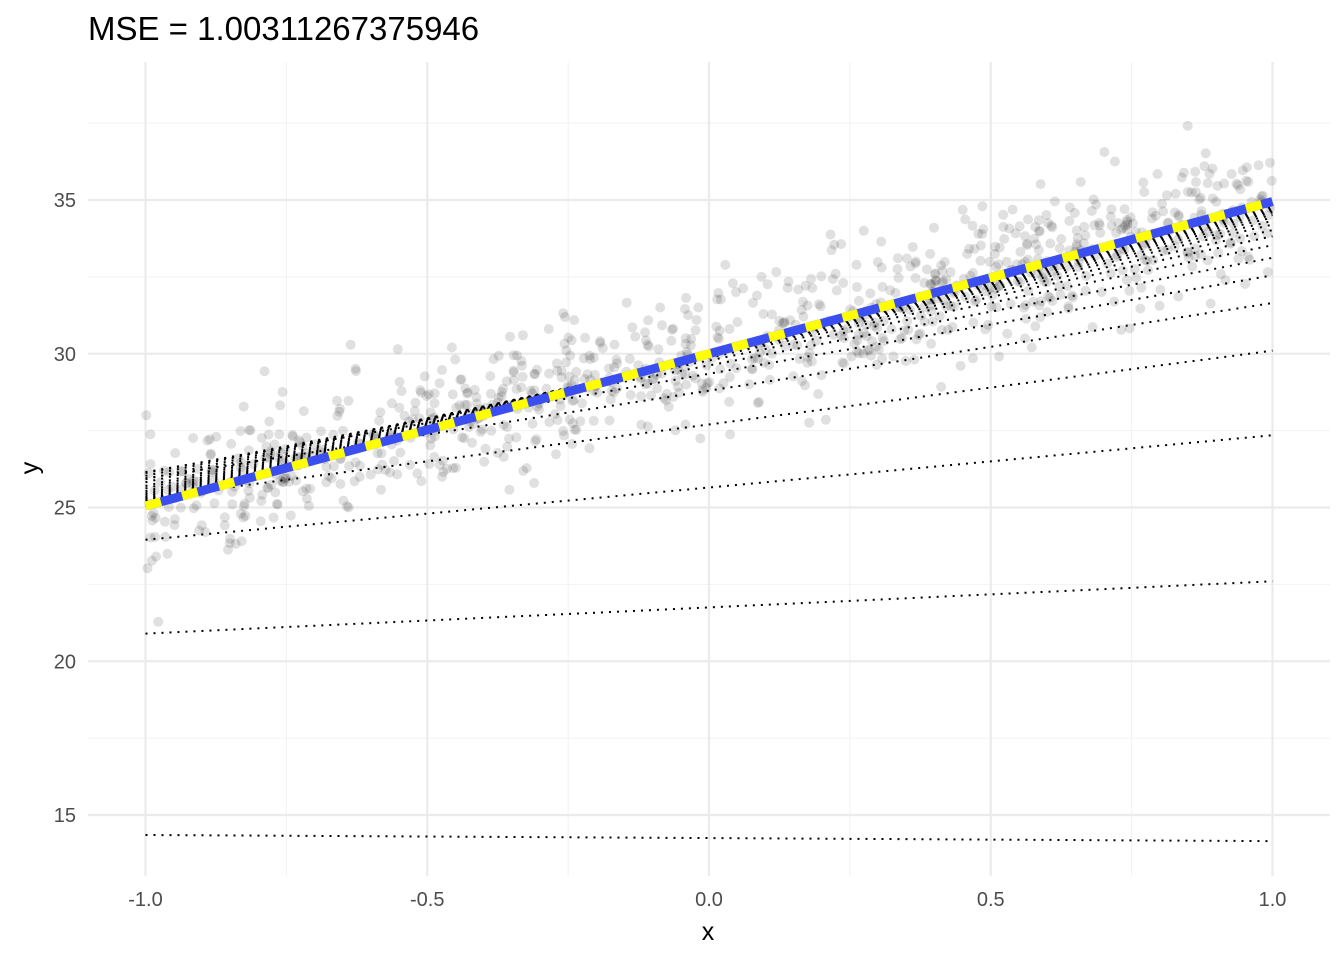  What do you see at coordinates (708, 932) in the screenshot?
I see `x-axis-title: x` at bounding box center [708, 932].